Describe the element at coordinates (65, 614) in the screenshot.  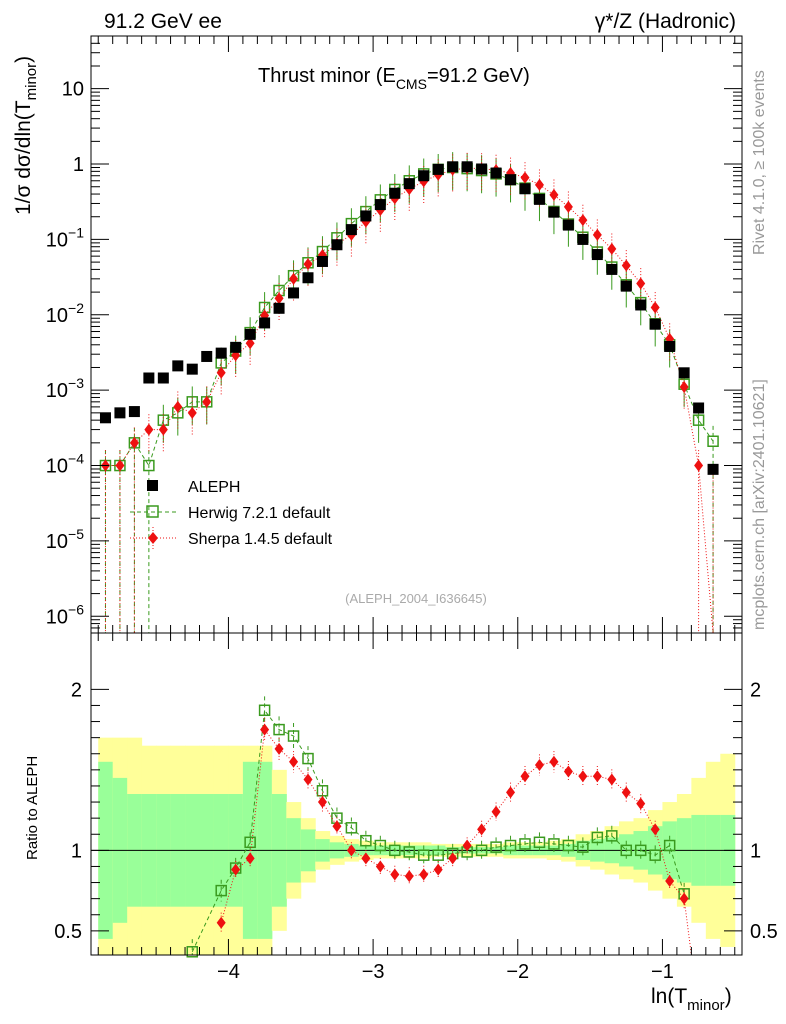
I see `main-ytick-label: 10⁻⁶` at that location.